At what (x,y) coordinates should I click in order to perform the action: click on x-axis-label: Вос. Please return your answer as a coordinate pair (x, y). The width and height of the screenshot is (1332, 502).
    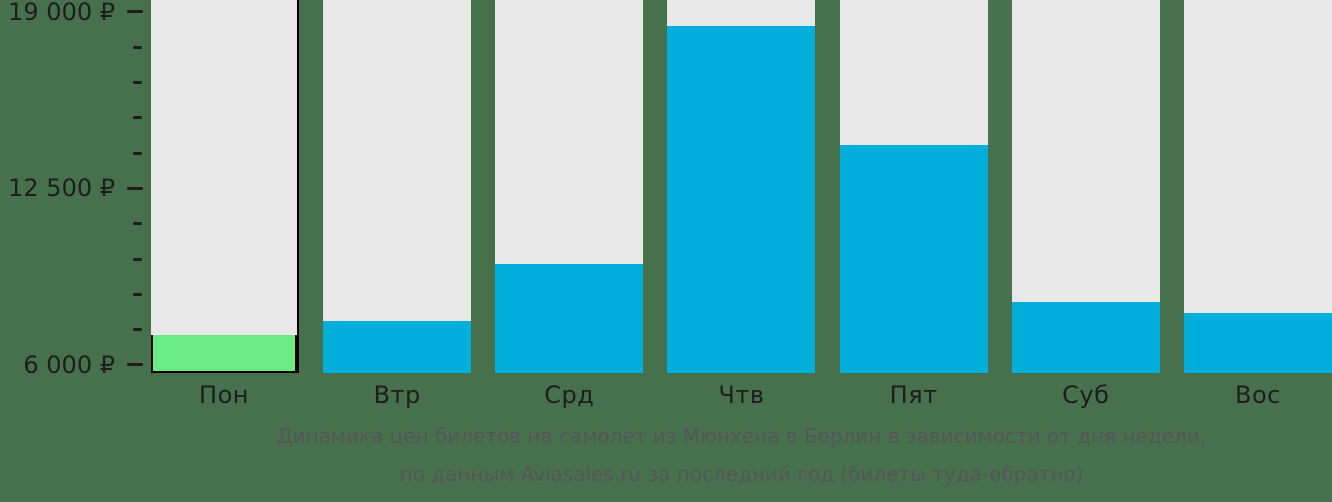
    Looking at the image, I should click on (1258, 395).